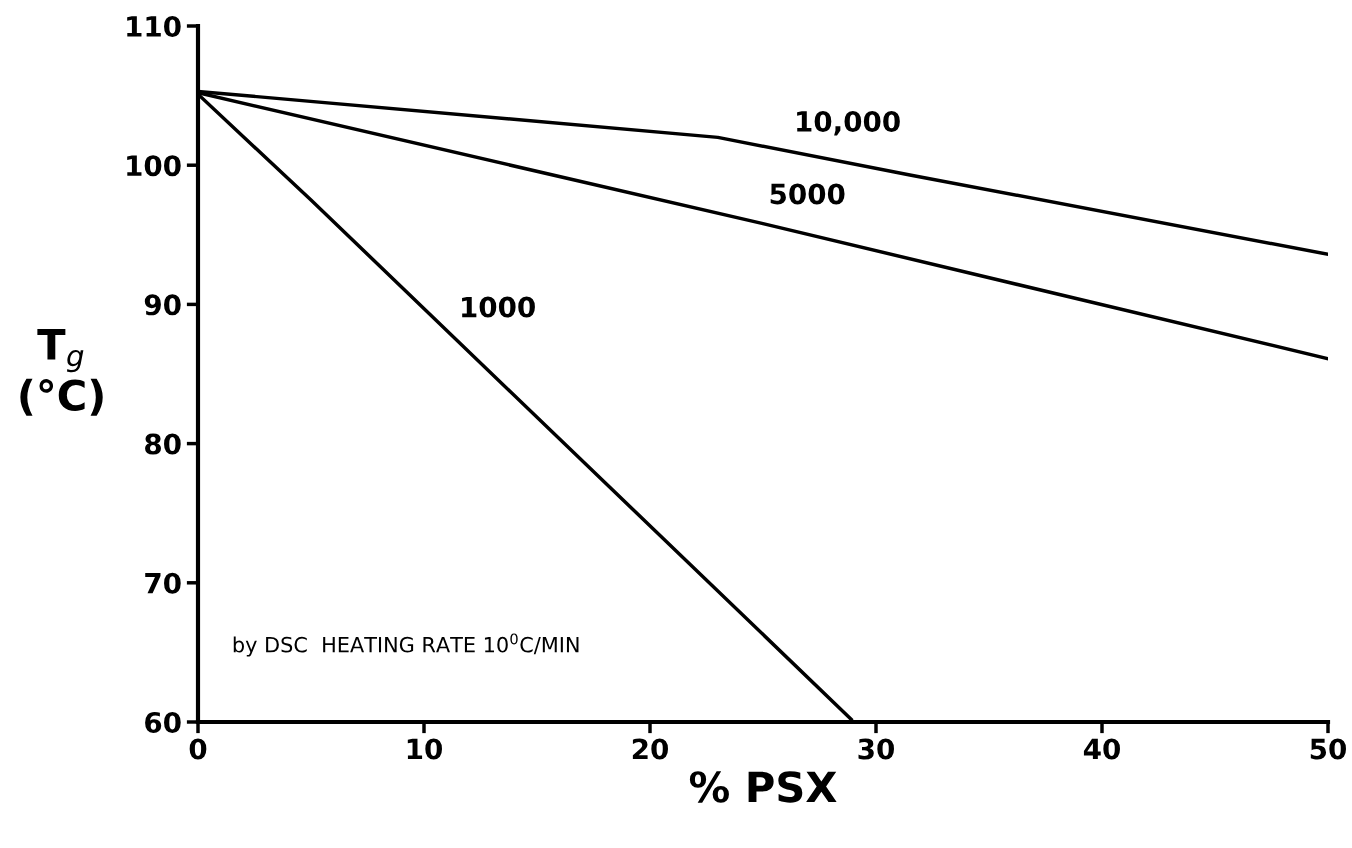 The image size is (1352, 848). What do you see at coordinates (763, 787) in the screenshot?
I see `x-axis-title: % PSX` at bounding box center [763, 787].